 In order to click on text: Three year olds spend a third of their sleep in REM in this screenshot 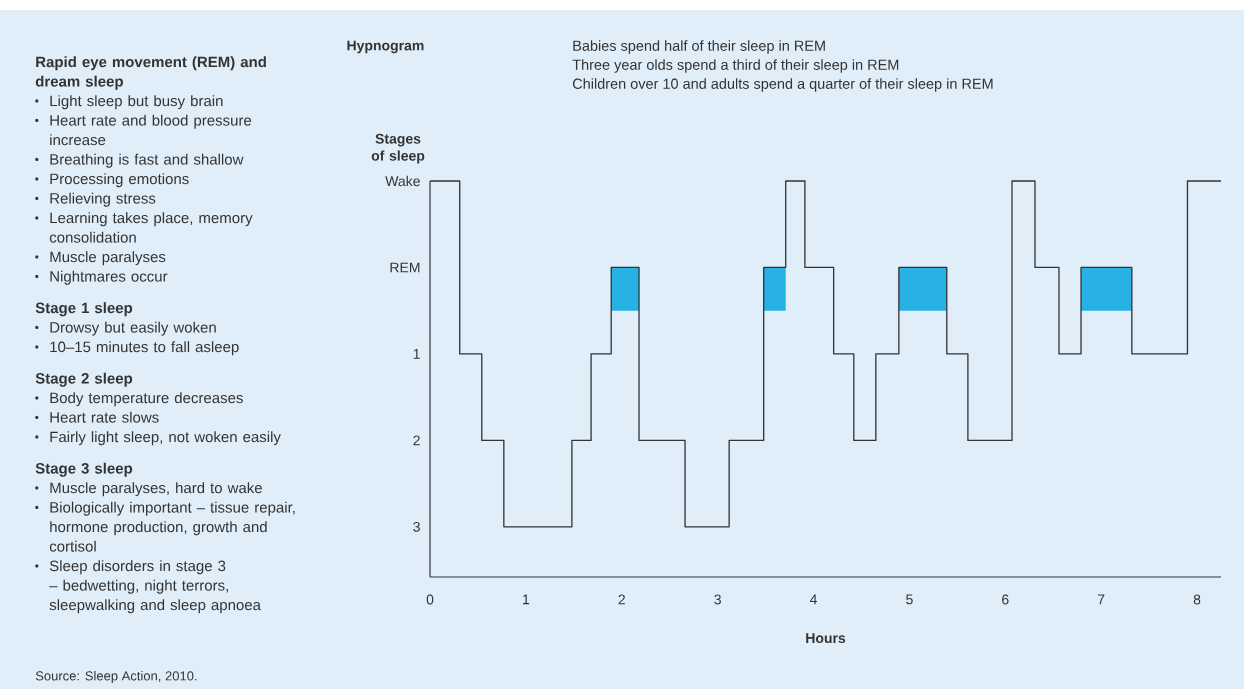, I will do `click(735, 66)`.